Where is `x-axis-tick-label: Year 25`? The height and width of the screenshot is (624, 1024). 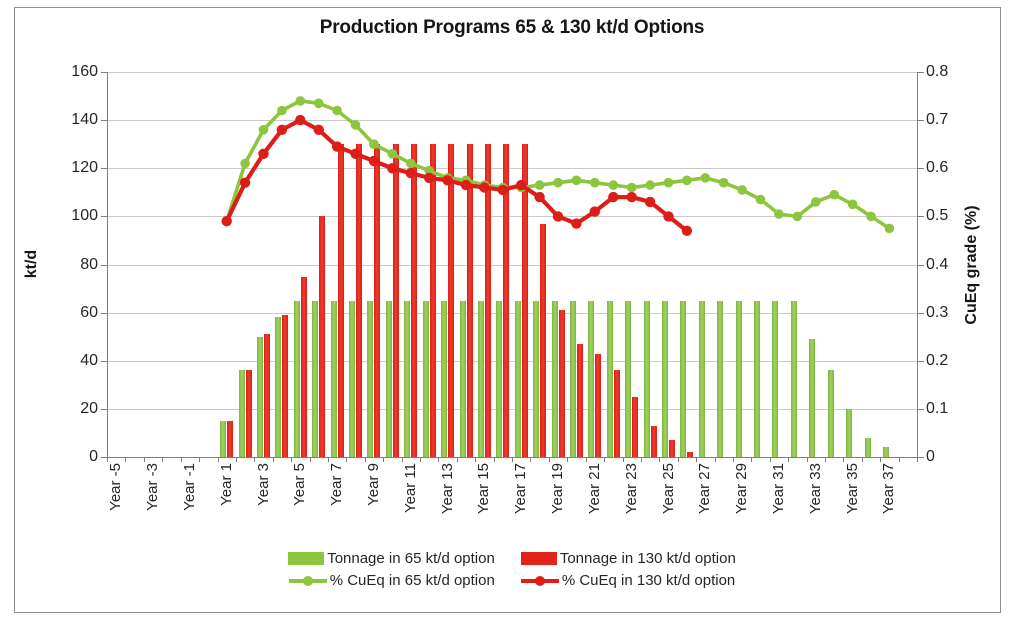 x-axis-tick-label: Year 25 is located at coordinates (668, 489).